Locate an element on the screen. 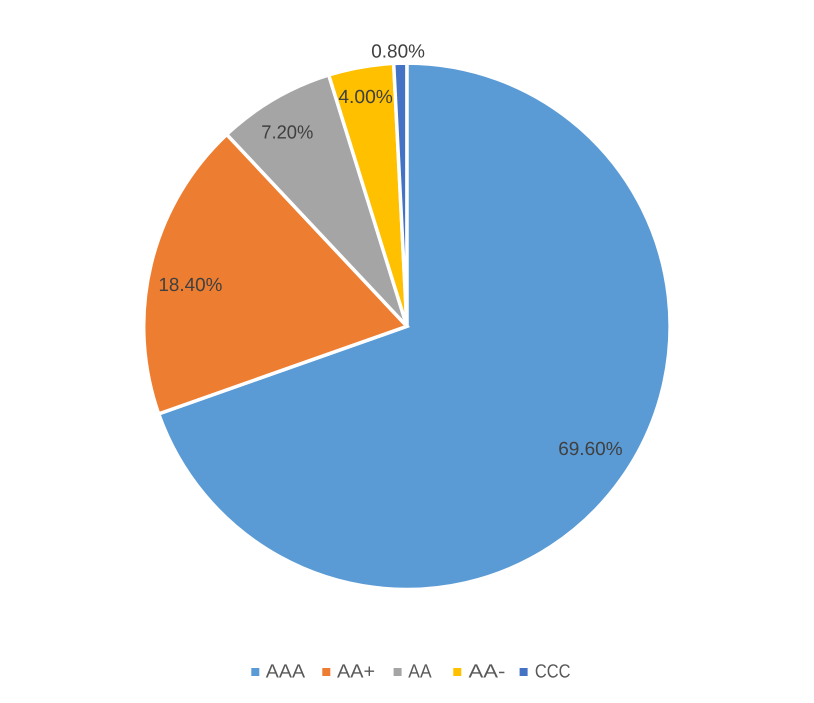 The image size is (814, 703). svg-text: AA- is located at coordinates (487, 672).